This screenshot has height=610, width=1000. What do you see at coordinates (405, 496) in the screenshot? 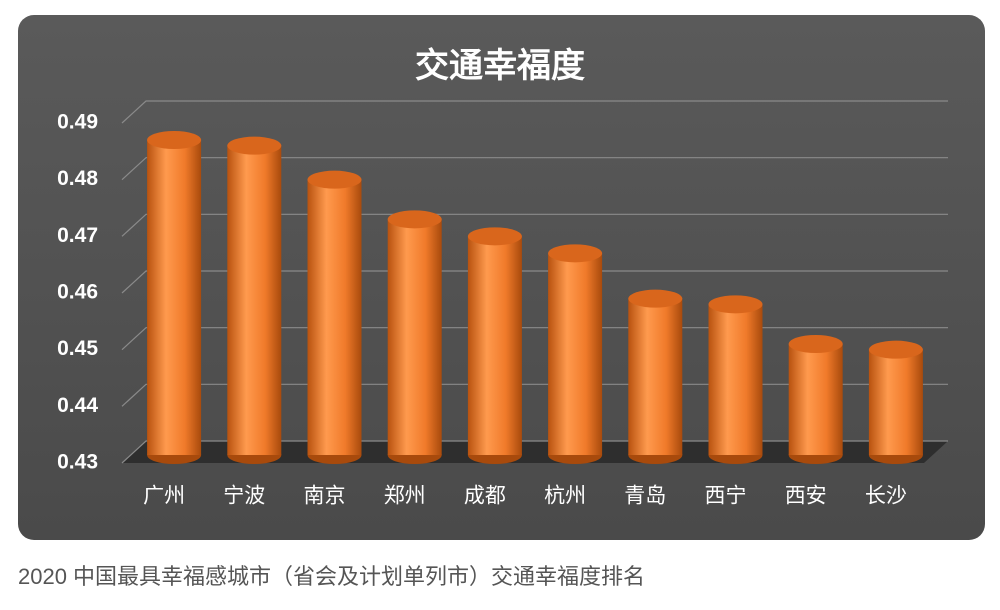
I see `x-tick-label: 郑州` at bounding box center [405, 496].